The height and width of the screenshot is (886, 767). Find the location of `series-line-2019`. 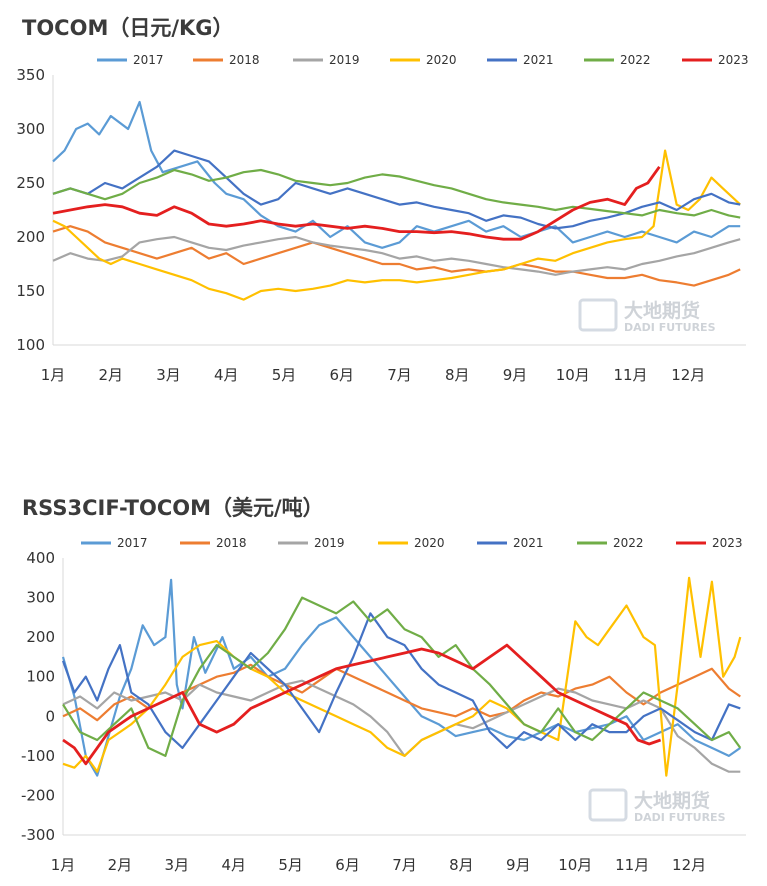

series-line-2019 is located at coordinates (396, 255).